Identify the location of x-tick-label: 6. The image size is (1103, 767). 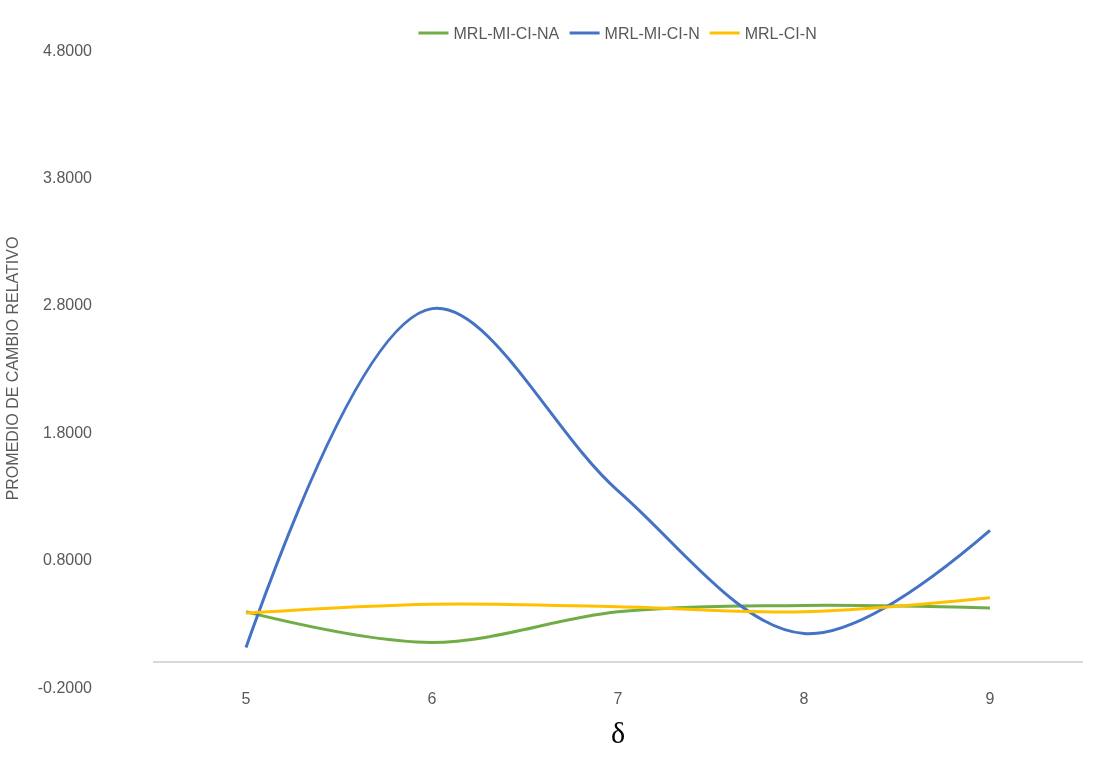
(432, 698).